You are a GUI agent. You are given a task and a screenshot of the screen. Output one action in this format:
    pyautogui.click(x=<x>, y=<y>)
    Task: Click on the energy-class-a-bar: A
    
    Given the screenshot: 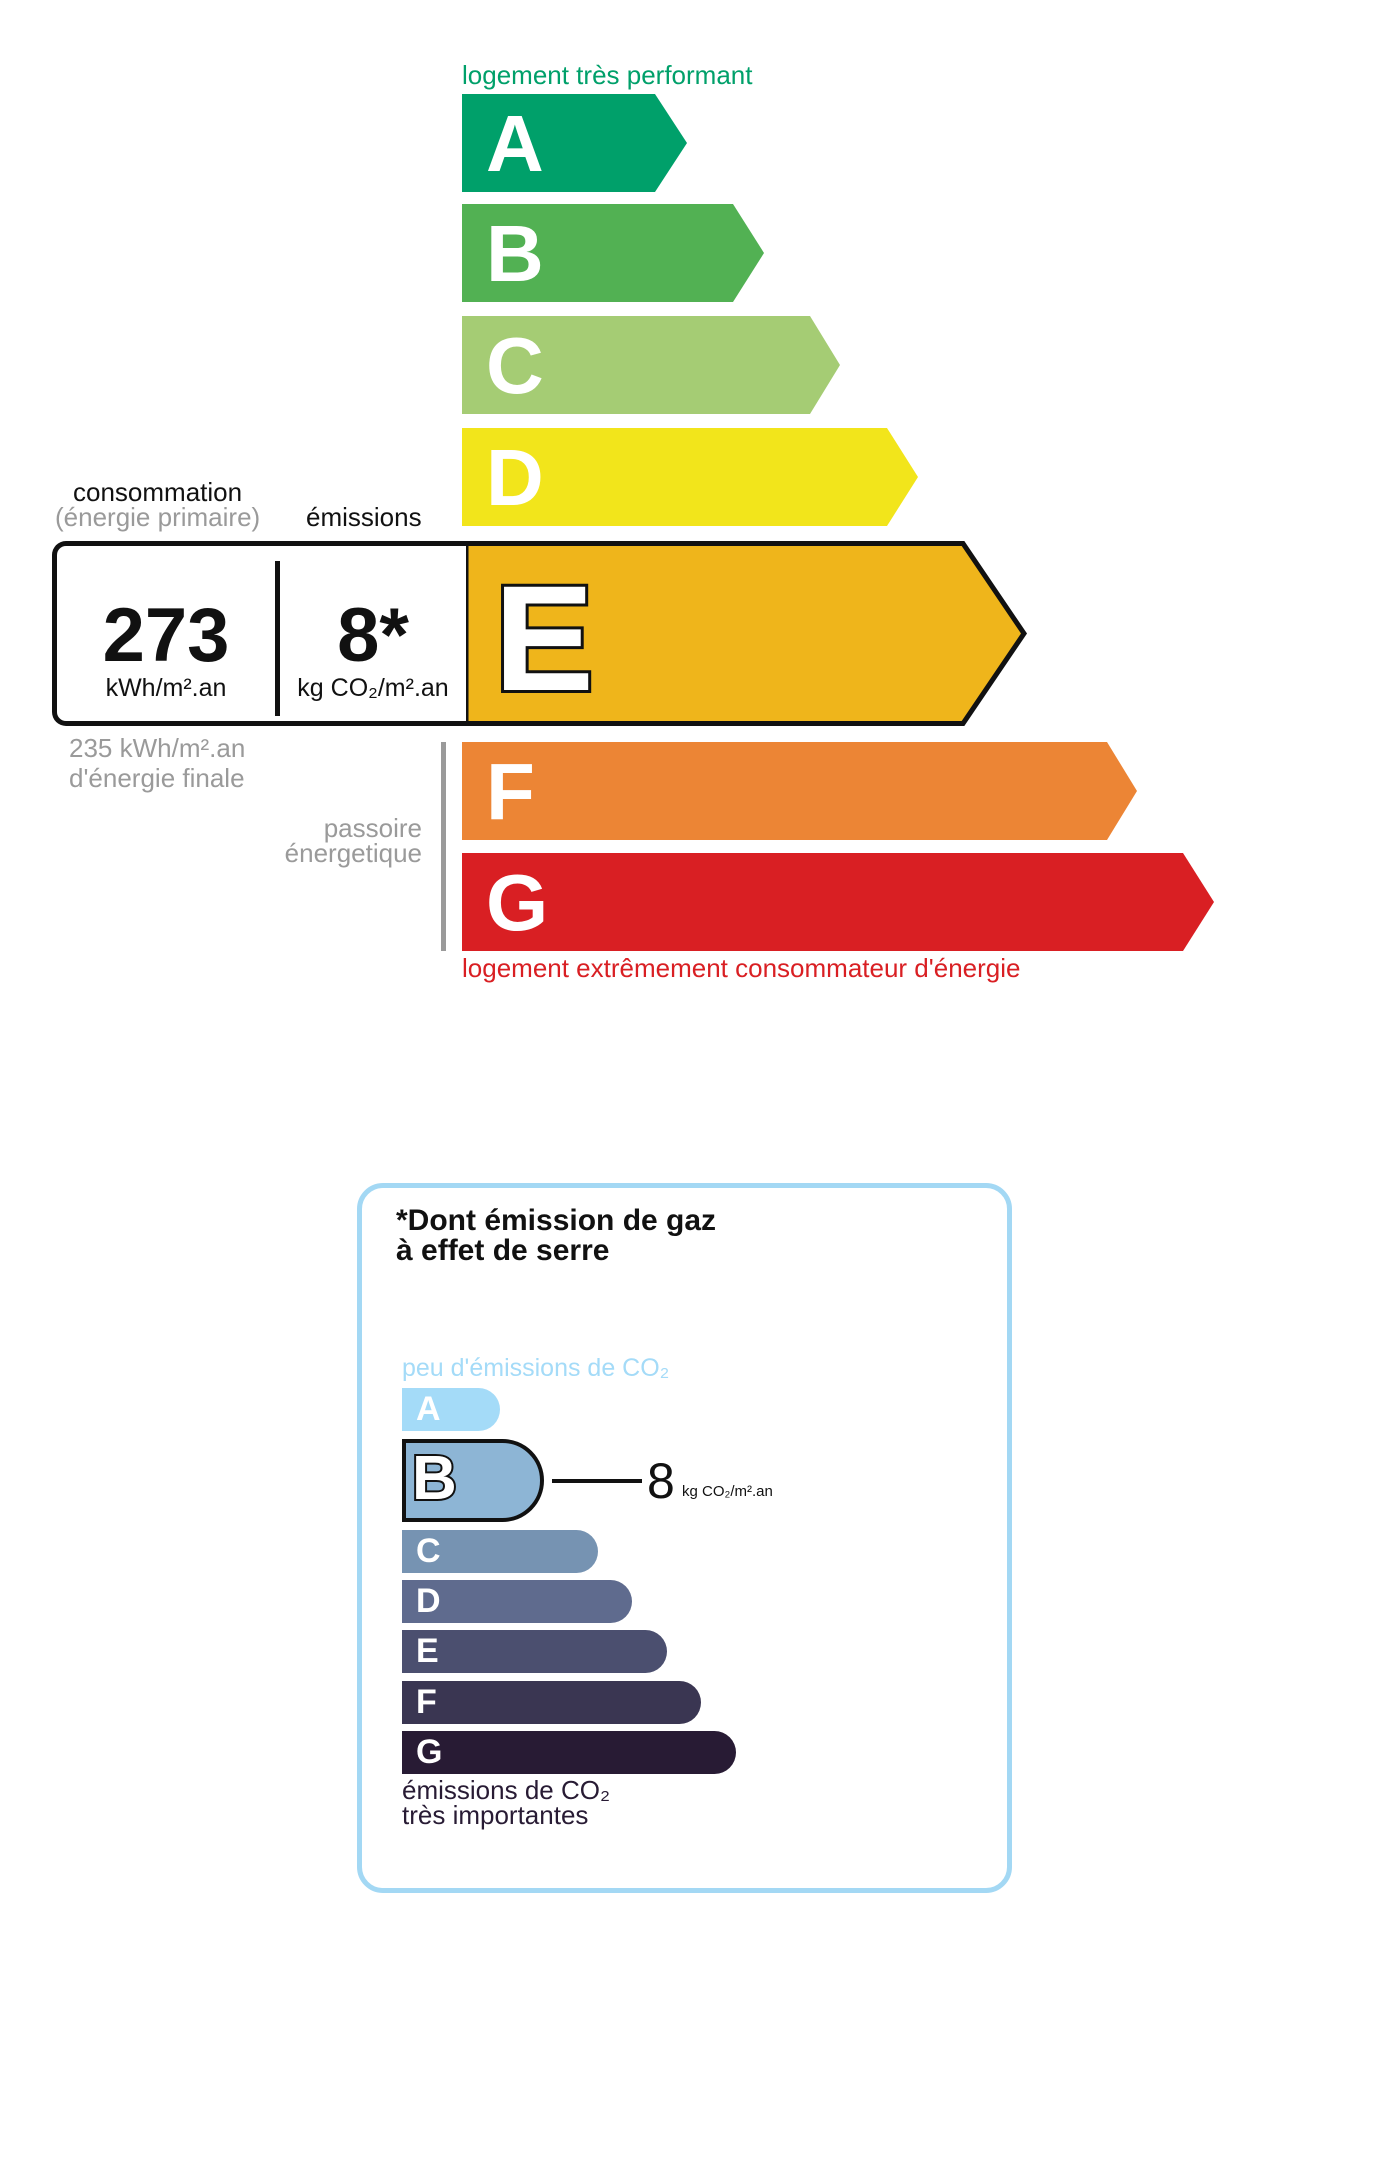 What is the action you would take?
    pyautogui.click(x=574, y=143)
    